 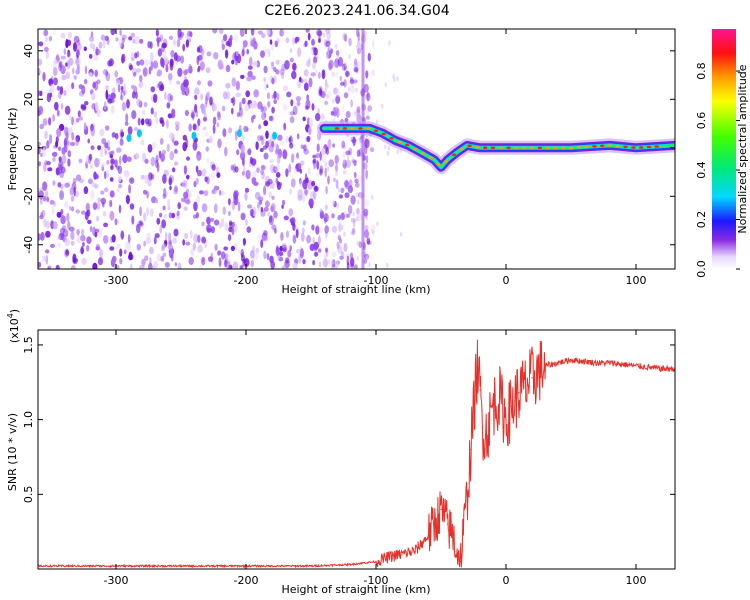 What do you see at coordinates (356, 11) in the screenshot?
I see `figure-title: C2E6.2023.241.06.34.G04` at bounding box center [356, 11].